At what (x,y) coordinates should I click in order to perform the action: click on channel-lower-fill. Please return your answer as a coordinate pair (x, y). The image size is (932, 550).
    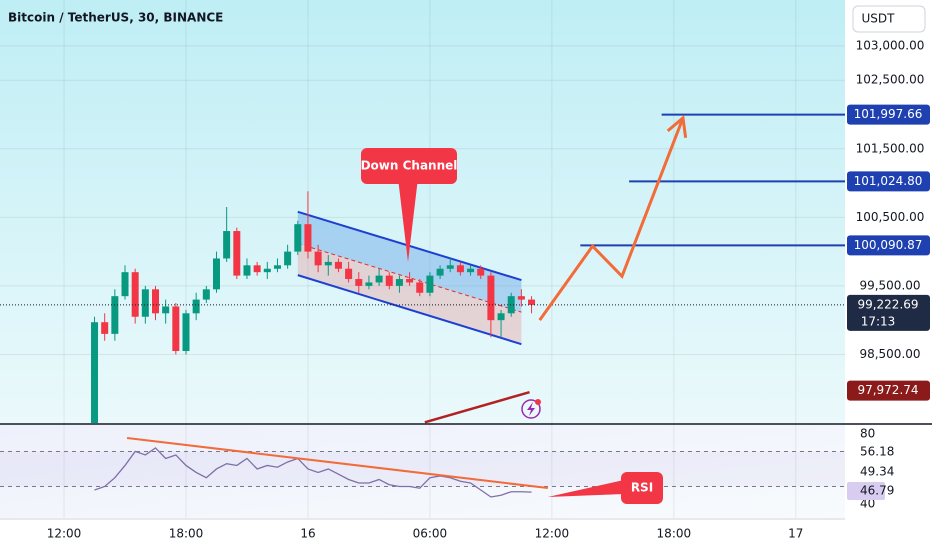
    Looking at the image, I should click on (409, 294).